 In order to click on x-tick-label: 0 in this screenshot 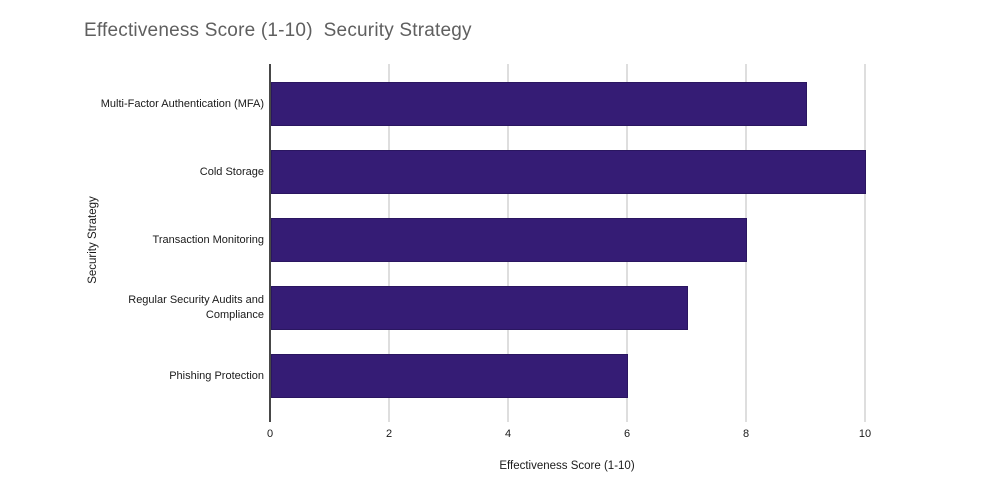, I will do `click(270, 434)`.